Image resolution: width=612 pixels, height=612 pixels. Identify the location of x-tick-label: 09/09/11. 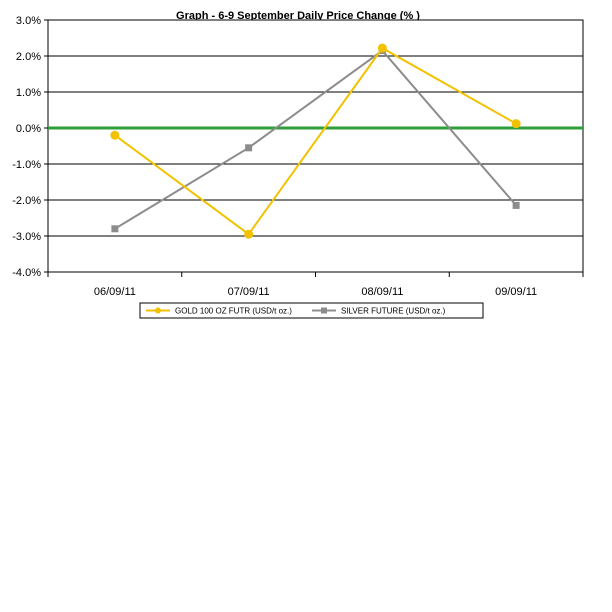
(516, 292).